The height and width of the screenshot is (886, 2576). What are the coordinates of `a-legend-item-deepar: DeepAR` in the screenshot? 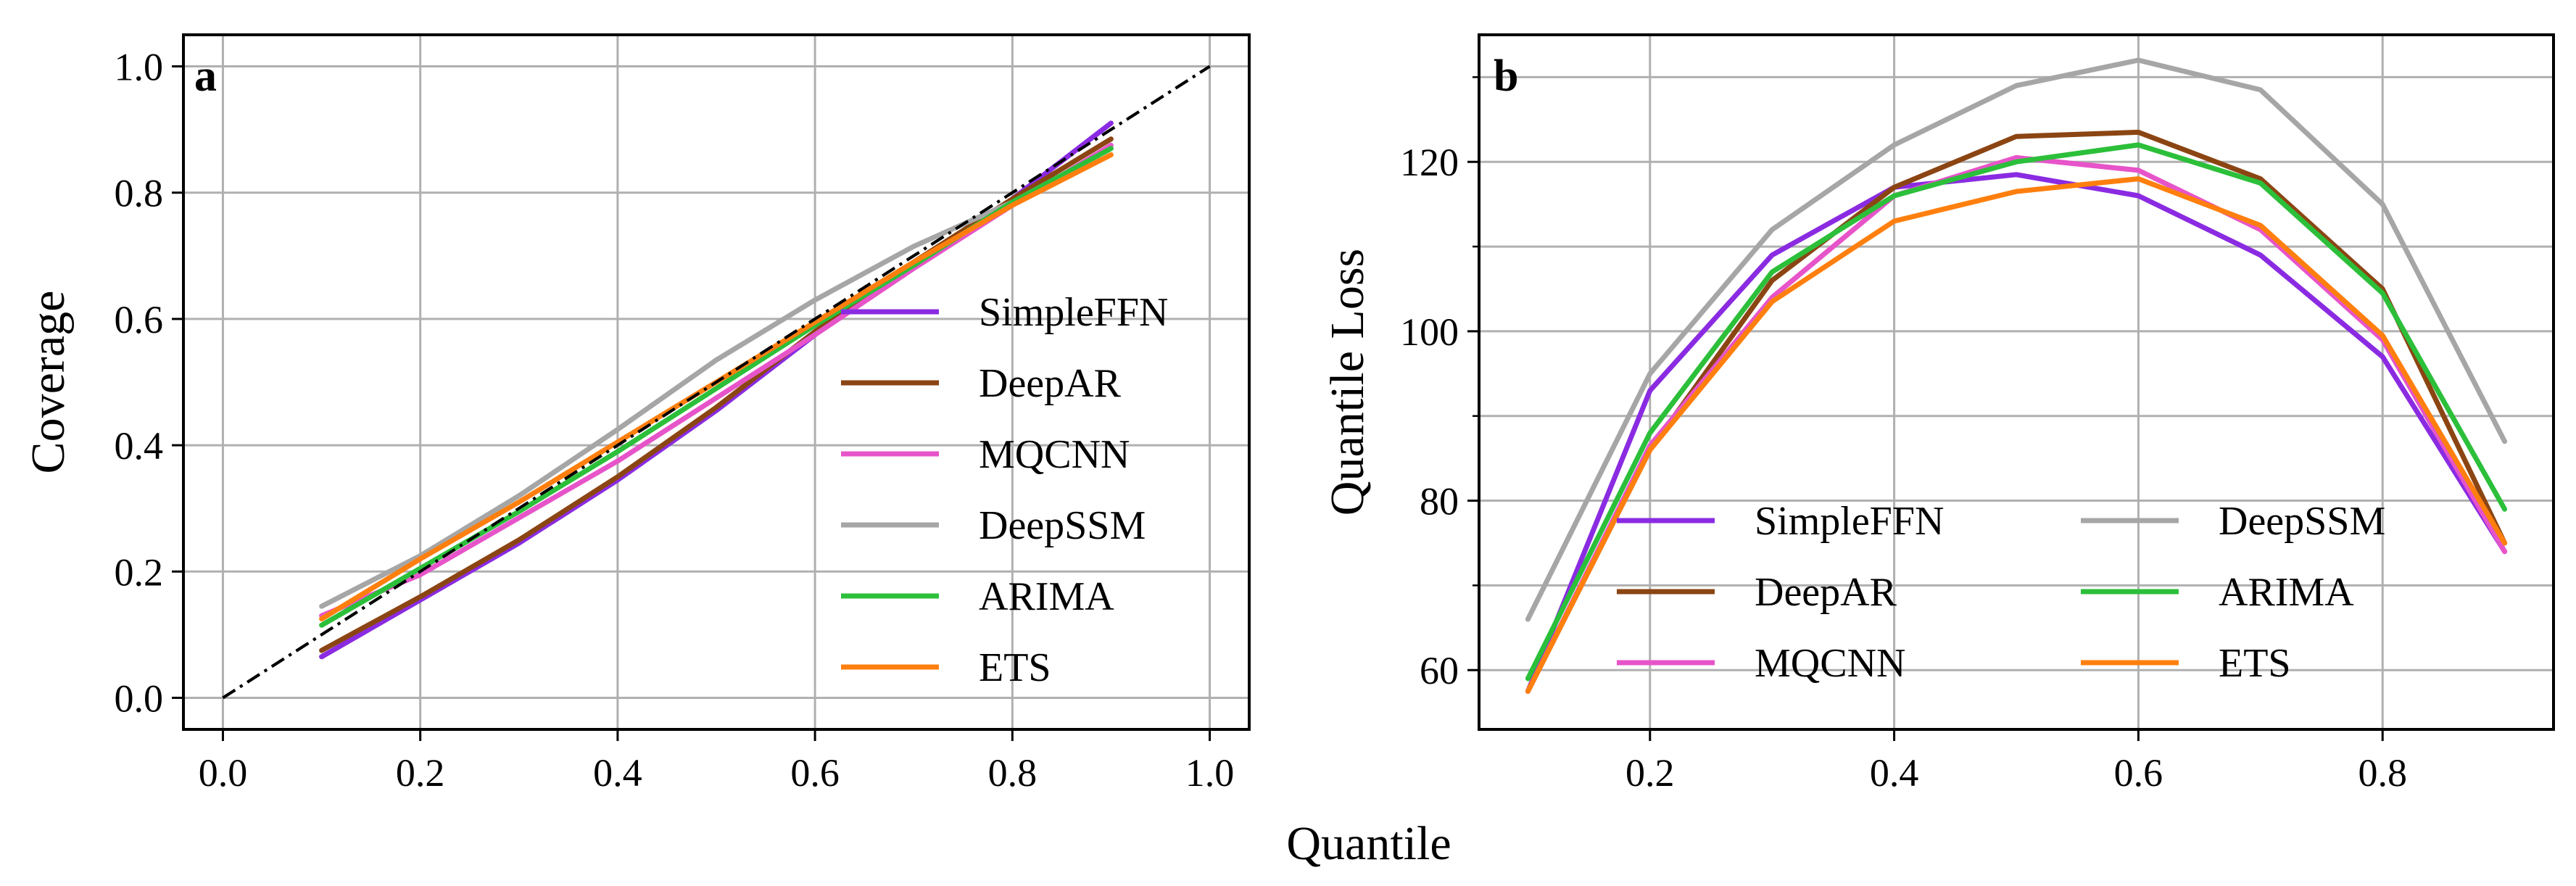 It's located at (982, 383).